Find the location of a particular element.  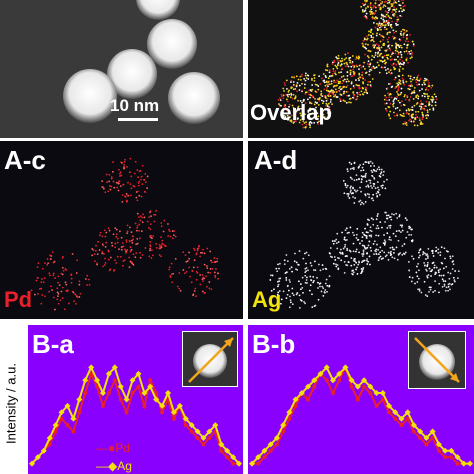

pd-elemental-map is located at coordinates (125, 234).